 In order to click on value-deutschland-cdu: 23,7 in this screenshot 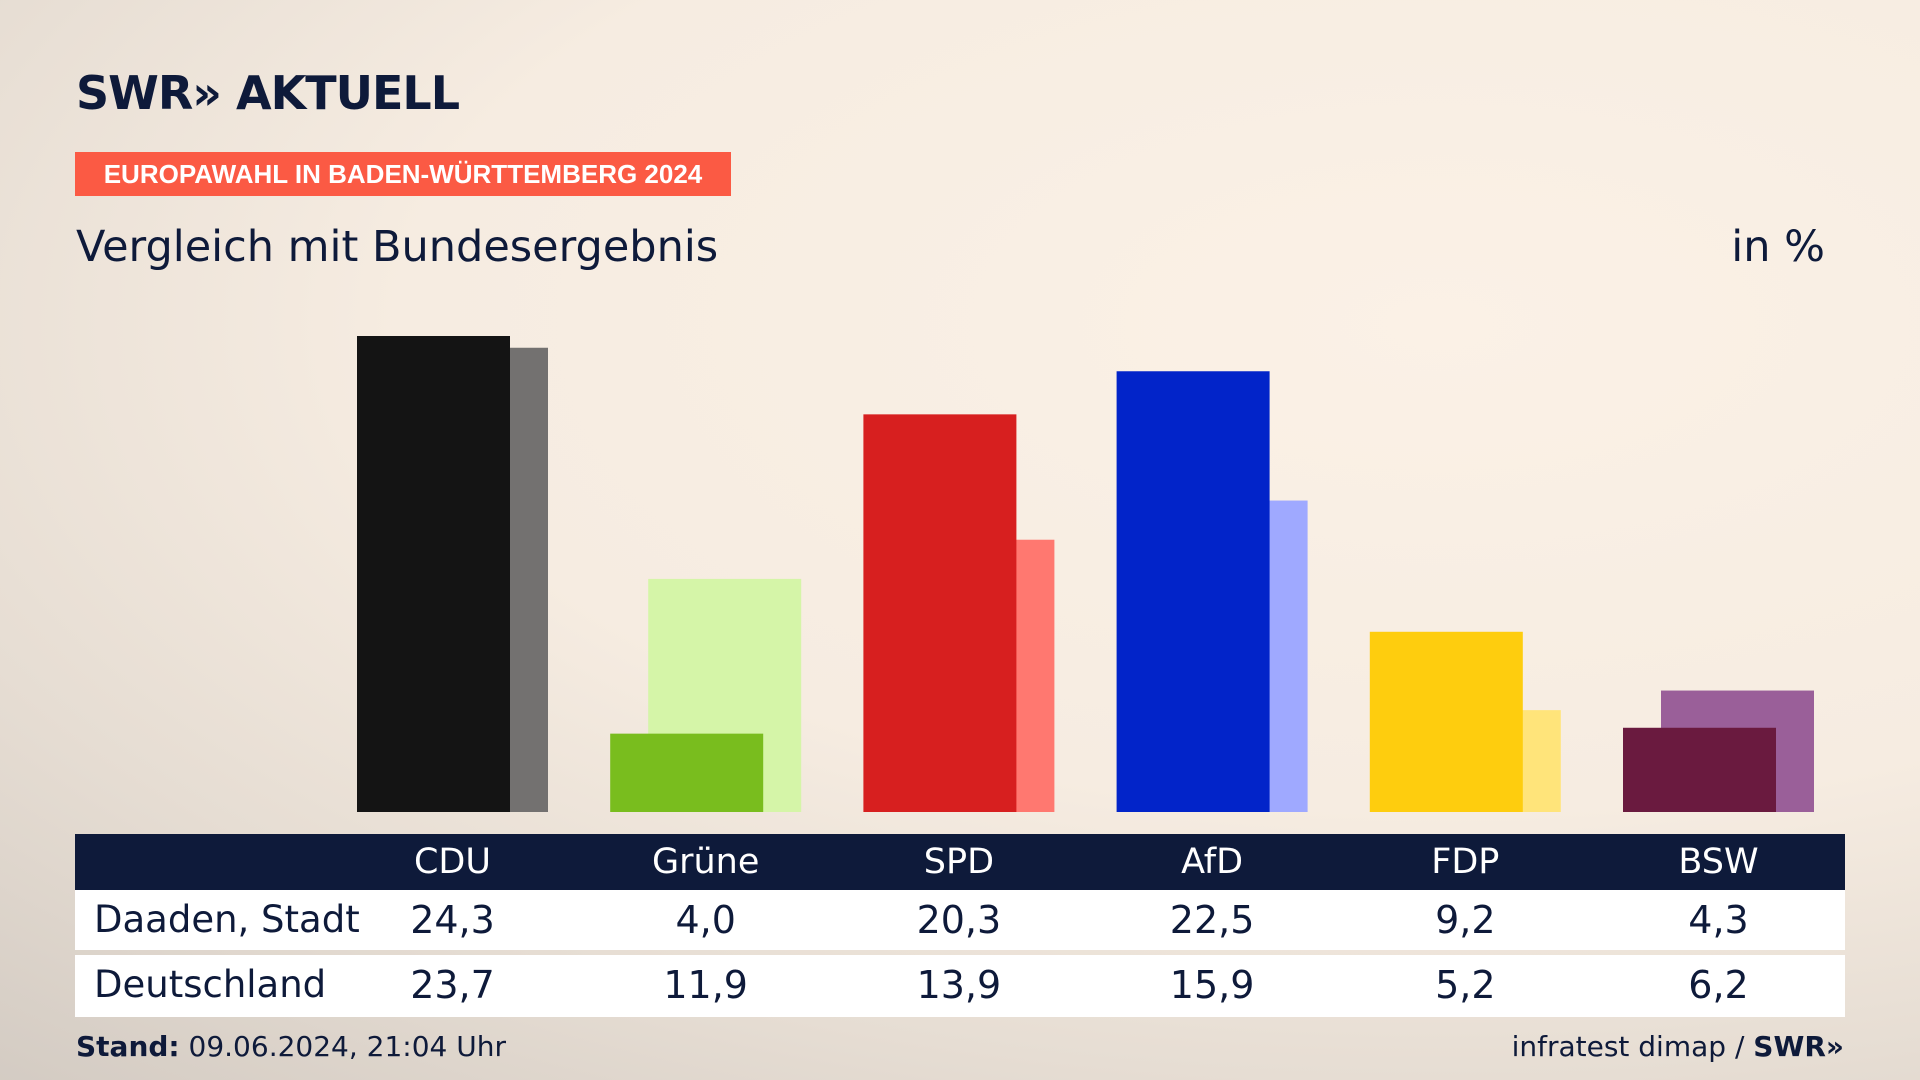, I will do `click(452, 985)`.